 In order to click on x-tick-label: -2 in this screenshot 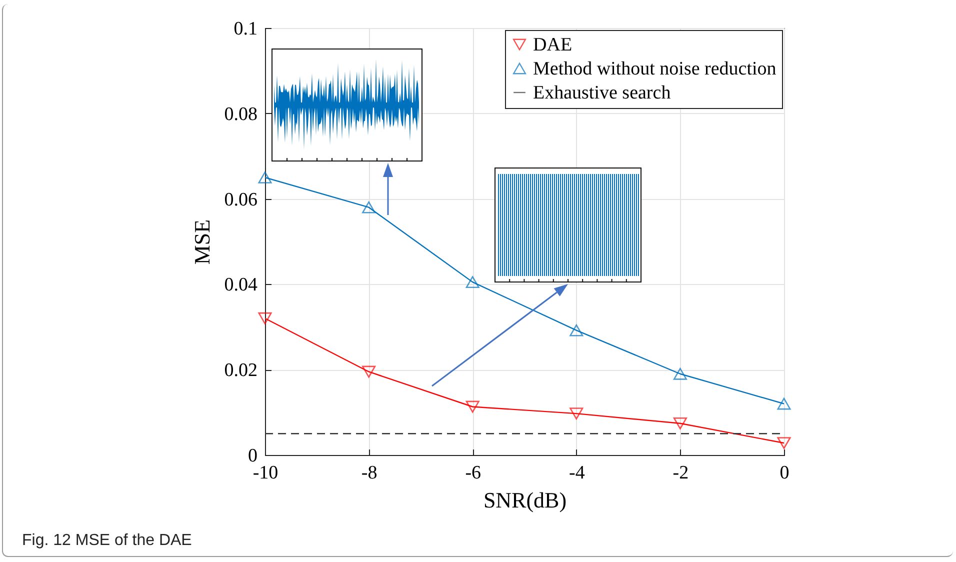, I will do `click(680, 473)`.